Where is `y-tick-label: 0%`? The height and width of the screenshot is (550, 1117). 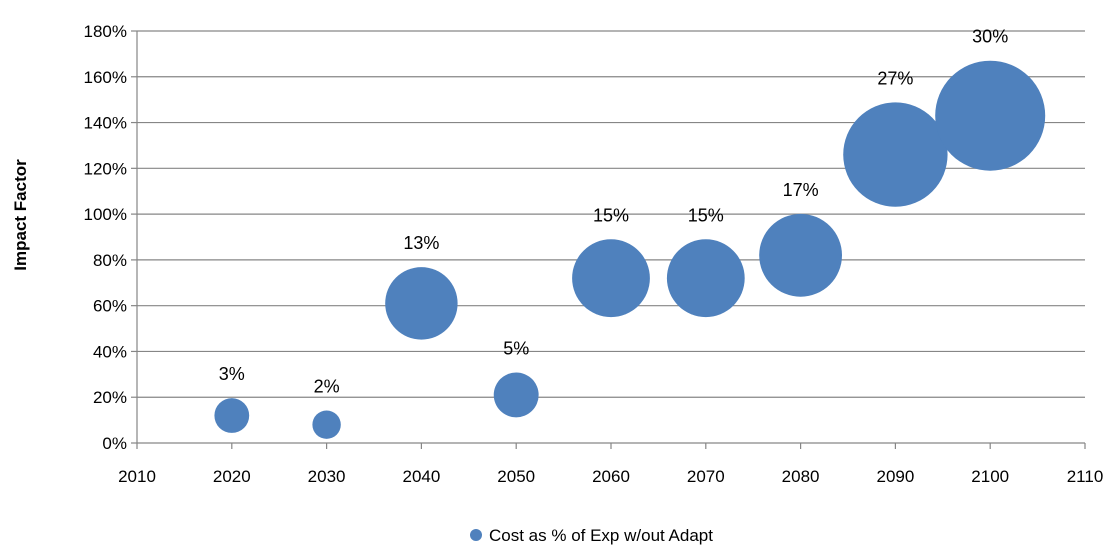
y-tick-label: 0% is located at coordinates (114, 443).